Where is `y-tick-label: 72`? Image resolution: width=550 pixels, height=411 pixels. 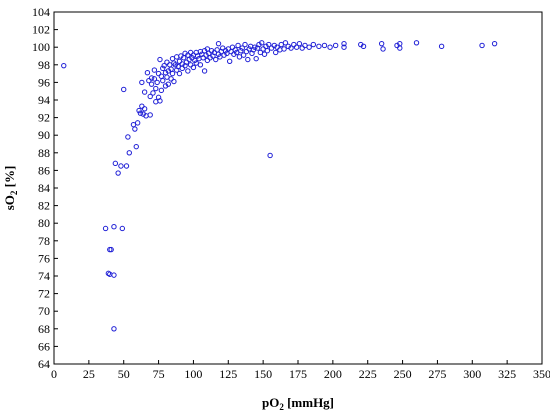
y-tick-label: 72 is located at coordinates (44, 294).